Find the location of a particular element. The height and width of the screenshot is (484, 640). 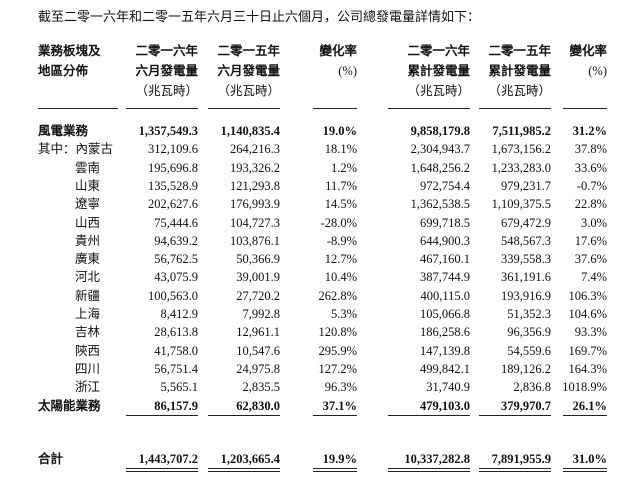

cell: 121,293.8 is located at coordinates (255, 185).